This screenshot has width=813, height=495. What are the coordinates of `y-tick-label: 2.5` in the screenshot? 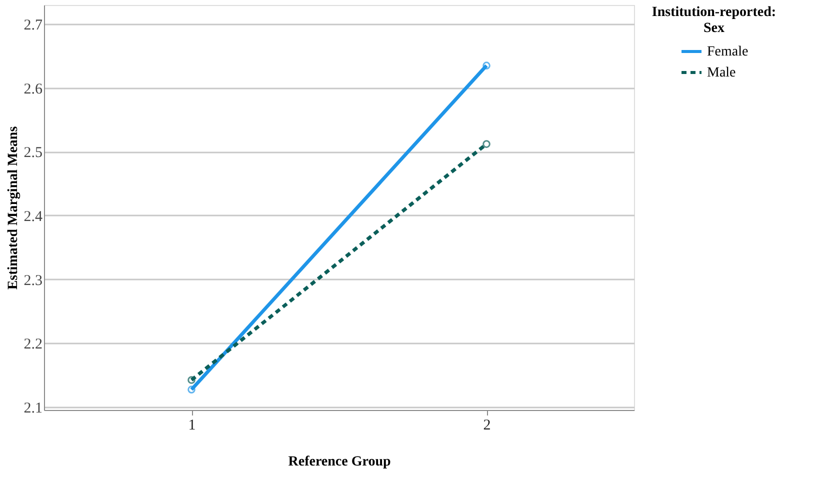 It's located at (33, 153).